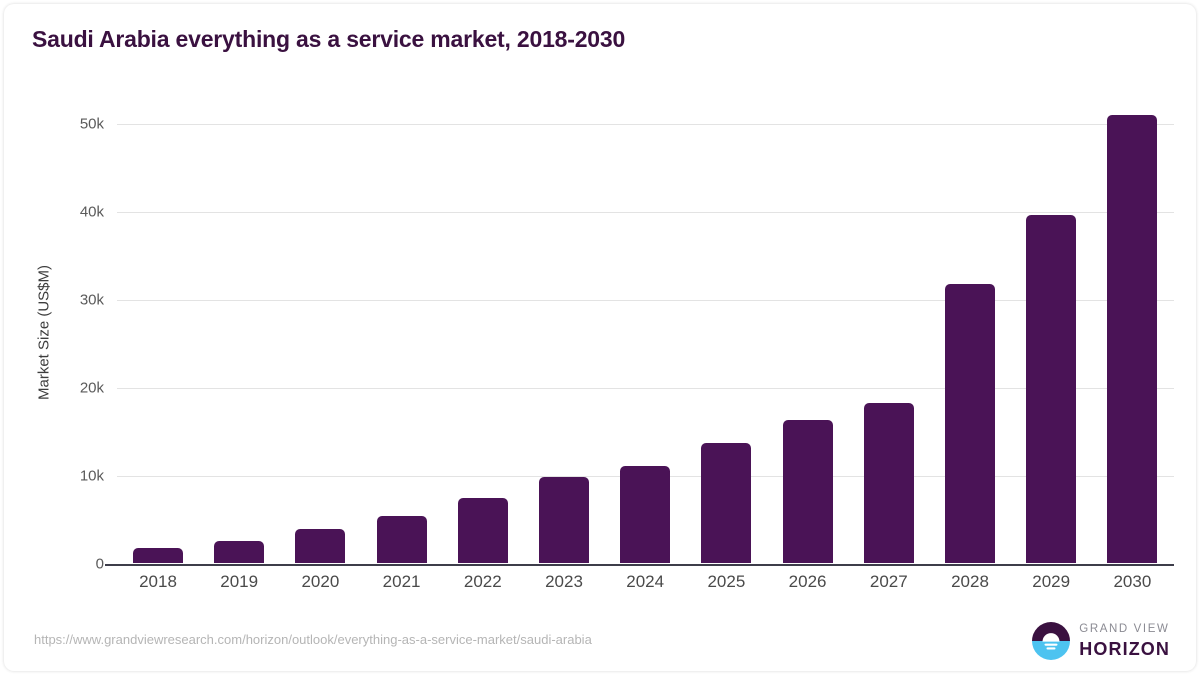 This screenshot has height=679, width=1200. Describe the element at coordinates (158, 581) in the screenshot. I see `x-axis-tick-label-2018: 2018` at that location.